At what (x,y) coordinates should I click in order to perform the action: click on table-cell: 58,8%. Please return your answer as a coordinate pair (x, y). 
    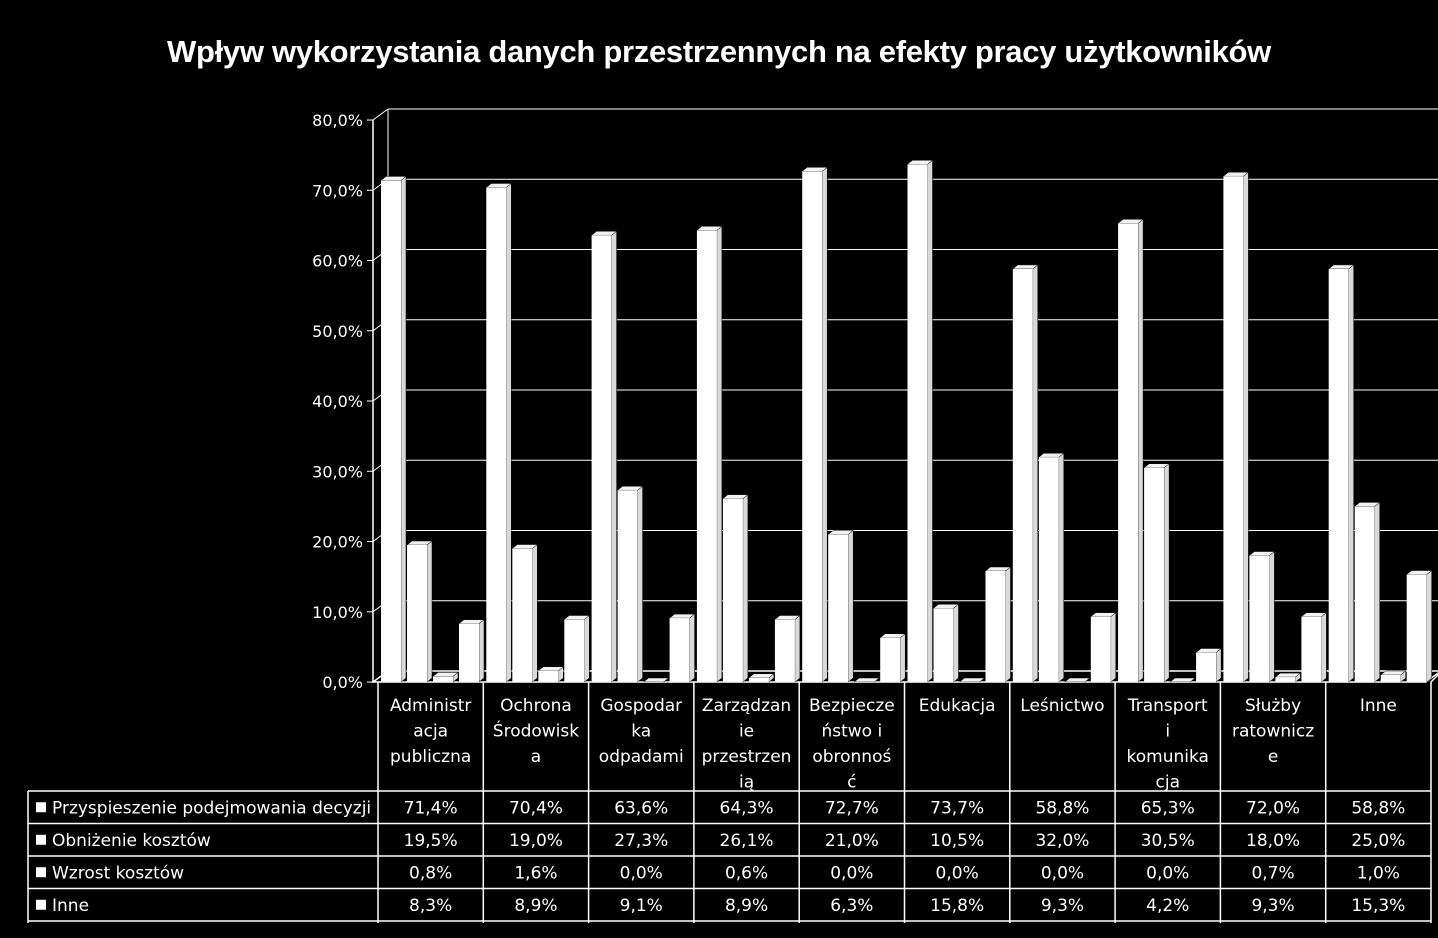
    Looking at the image, I should click on (1378, 808).